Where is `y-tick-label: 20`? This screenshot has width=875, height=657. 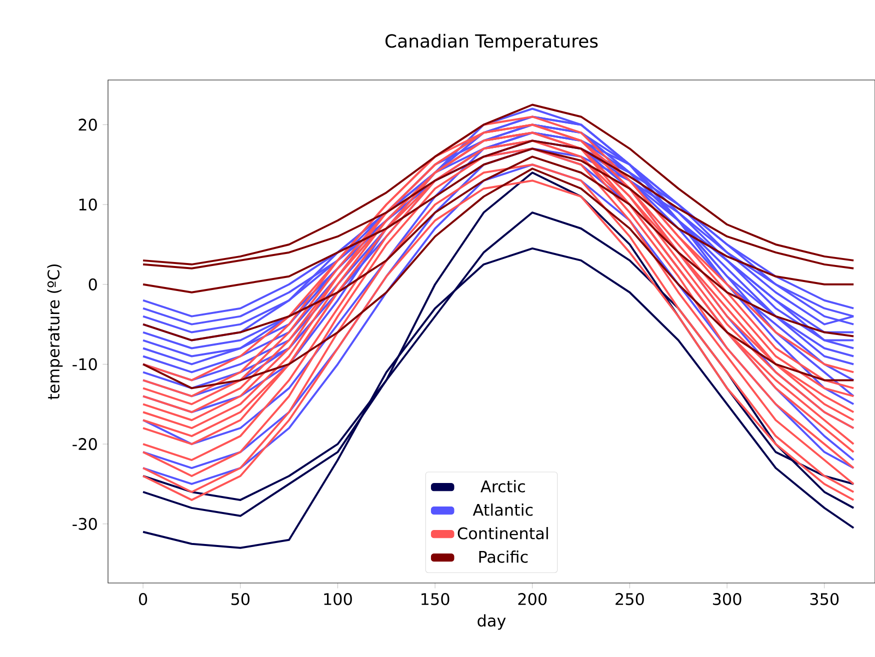 y-tick-label: 20 is located at coordinates (87, 124).